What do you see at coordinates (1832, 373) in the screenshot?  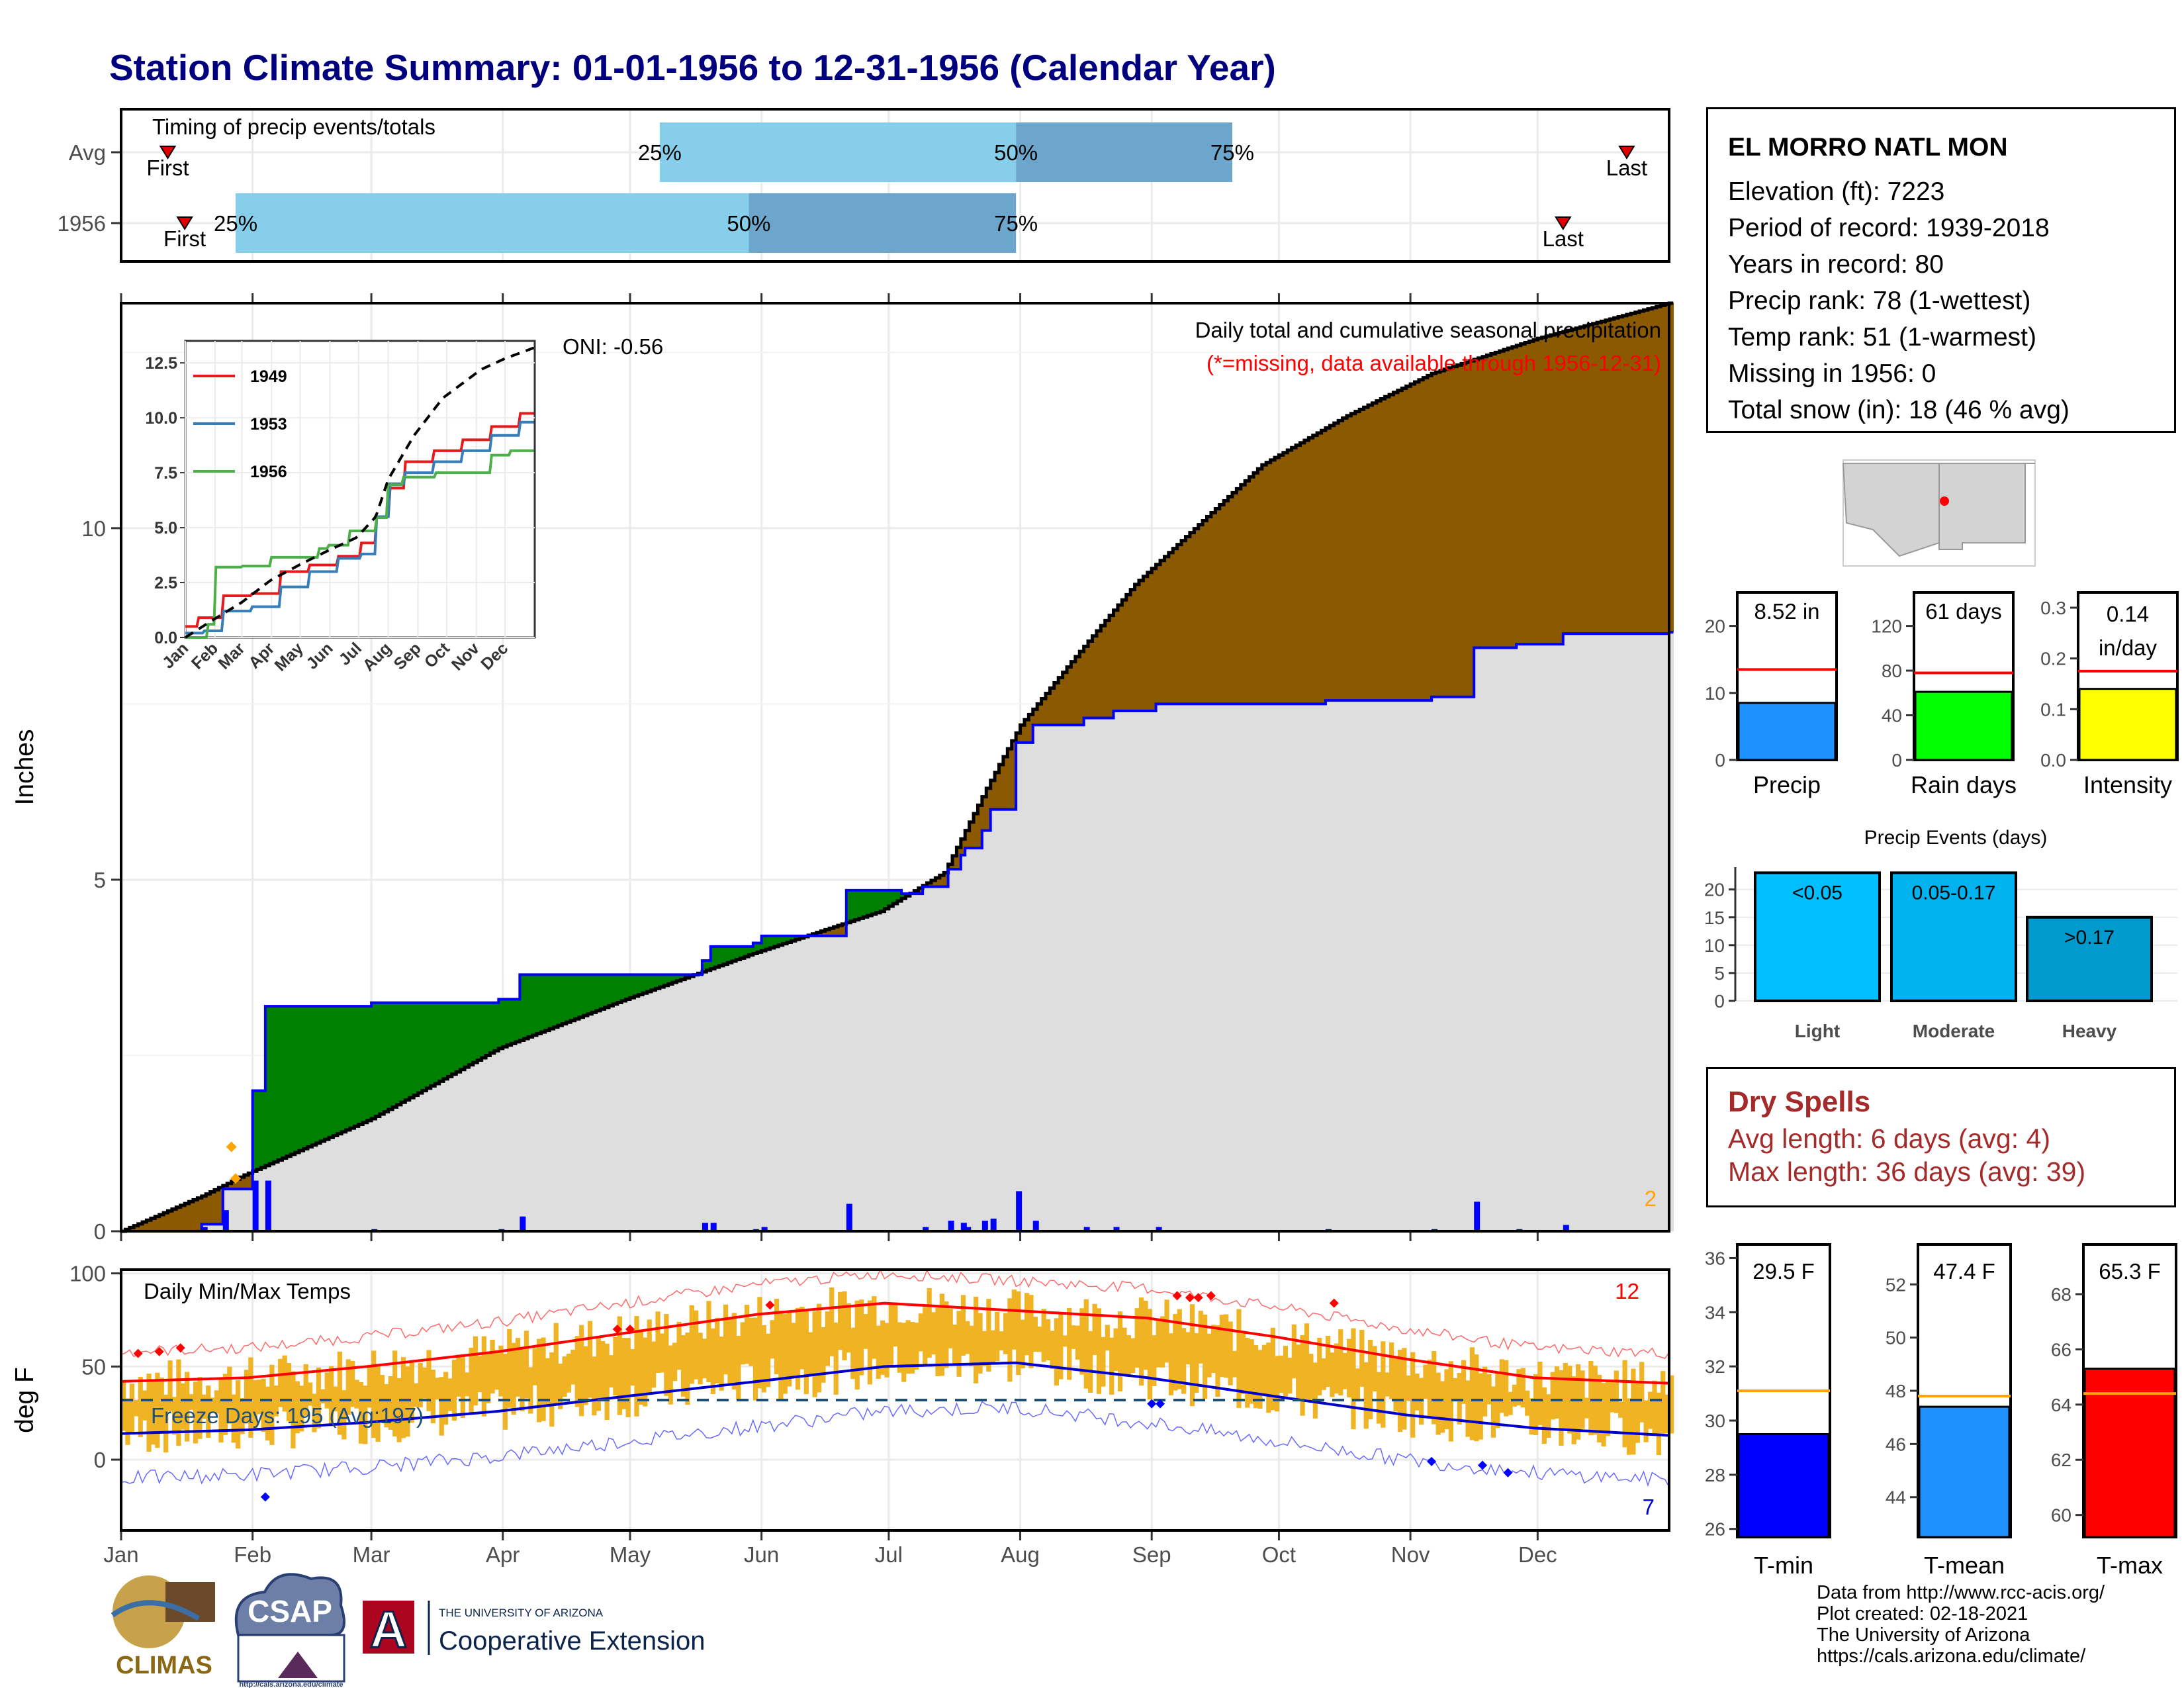 I see `station-missing: Missing in 1956: 0` at bounding box center [1832, 373].